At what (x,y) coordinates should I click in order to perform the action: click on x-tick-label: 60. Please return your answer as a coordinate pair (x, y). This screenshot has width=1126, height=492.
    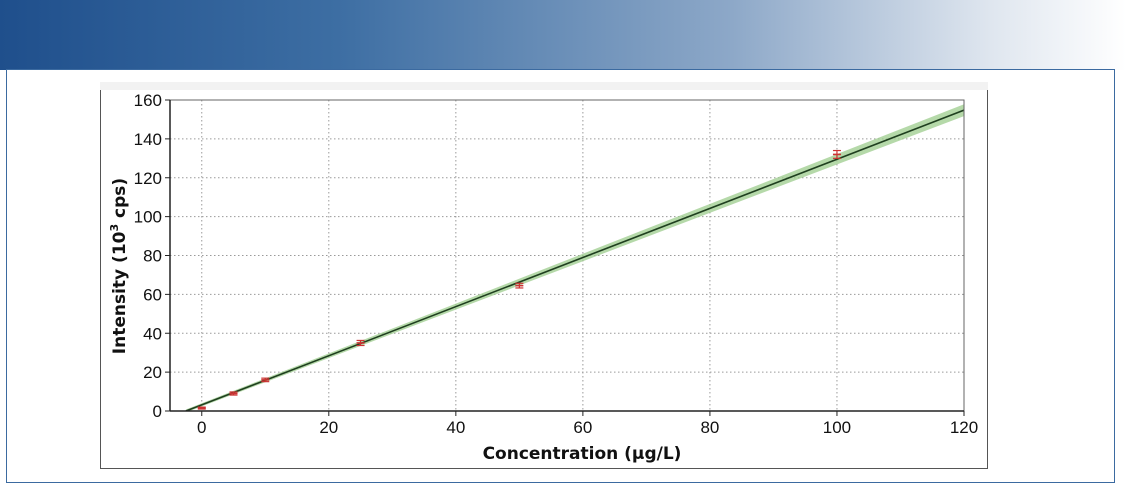
    Looking at the image, I should click on (582, 427).